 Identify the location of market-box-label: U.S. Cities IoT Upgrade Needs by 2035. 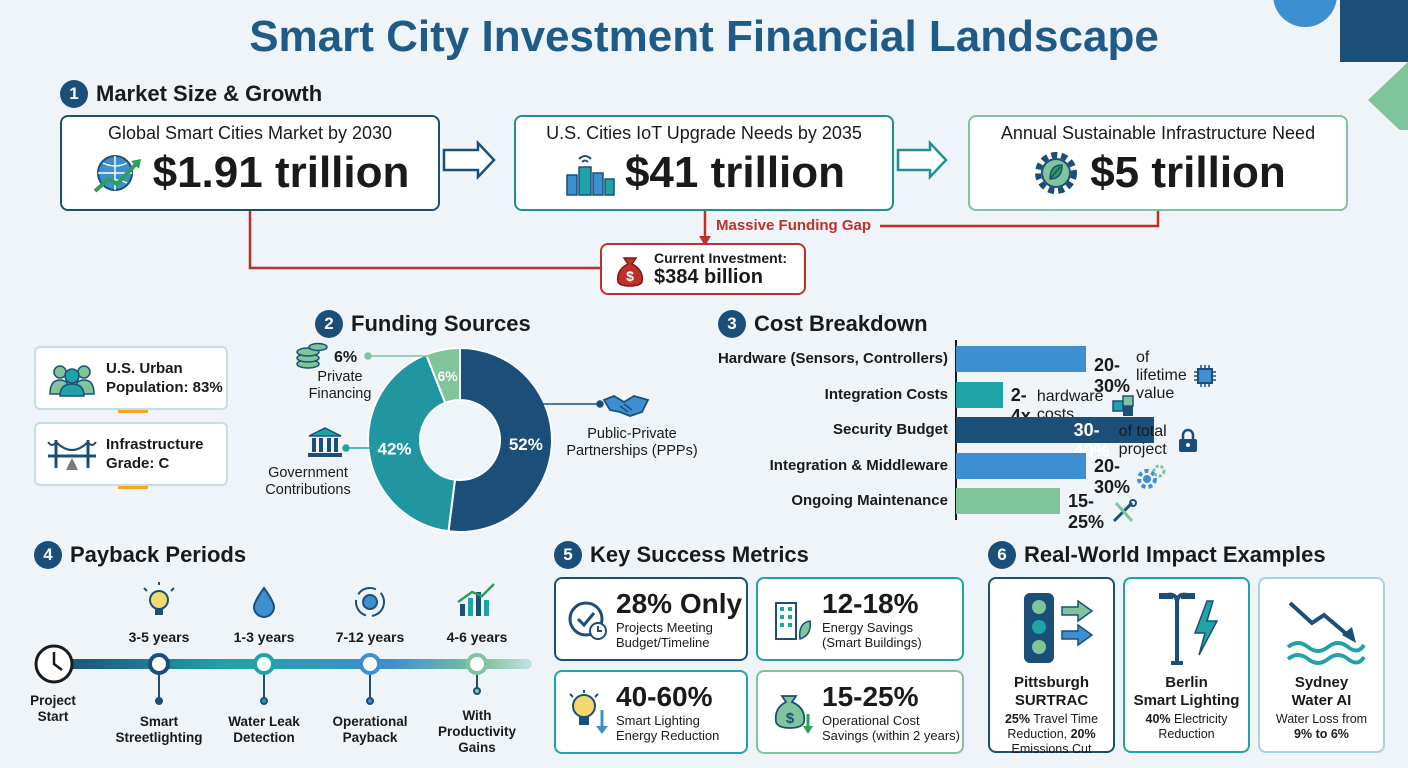
(704, 133).